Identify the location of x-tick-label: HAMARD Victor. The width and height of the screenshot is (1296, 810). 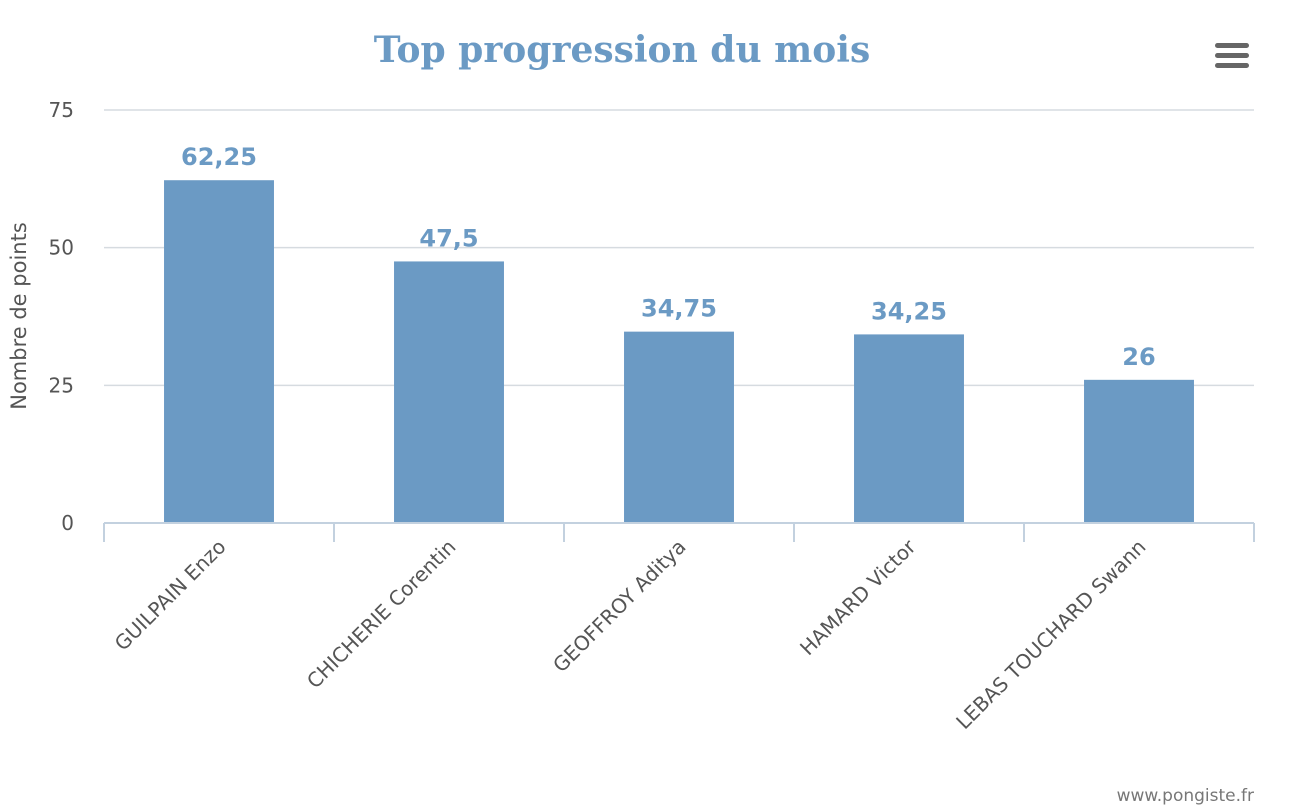
(858, 597).